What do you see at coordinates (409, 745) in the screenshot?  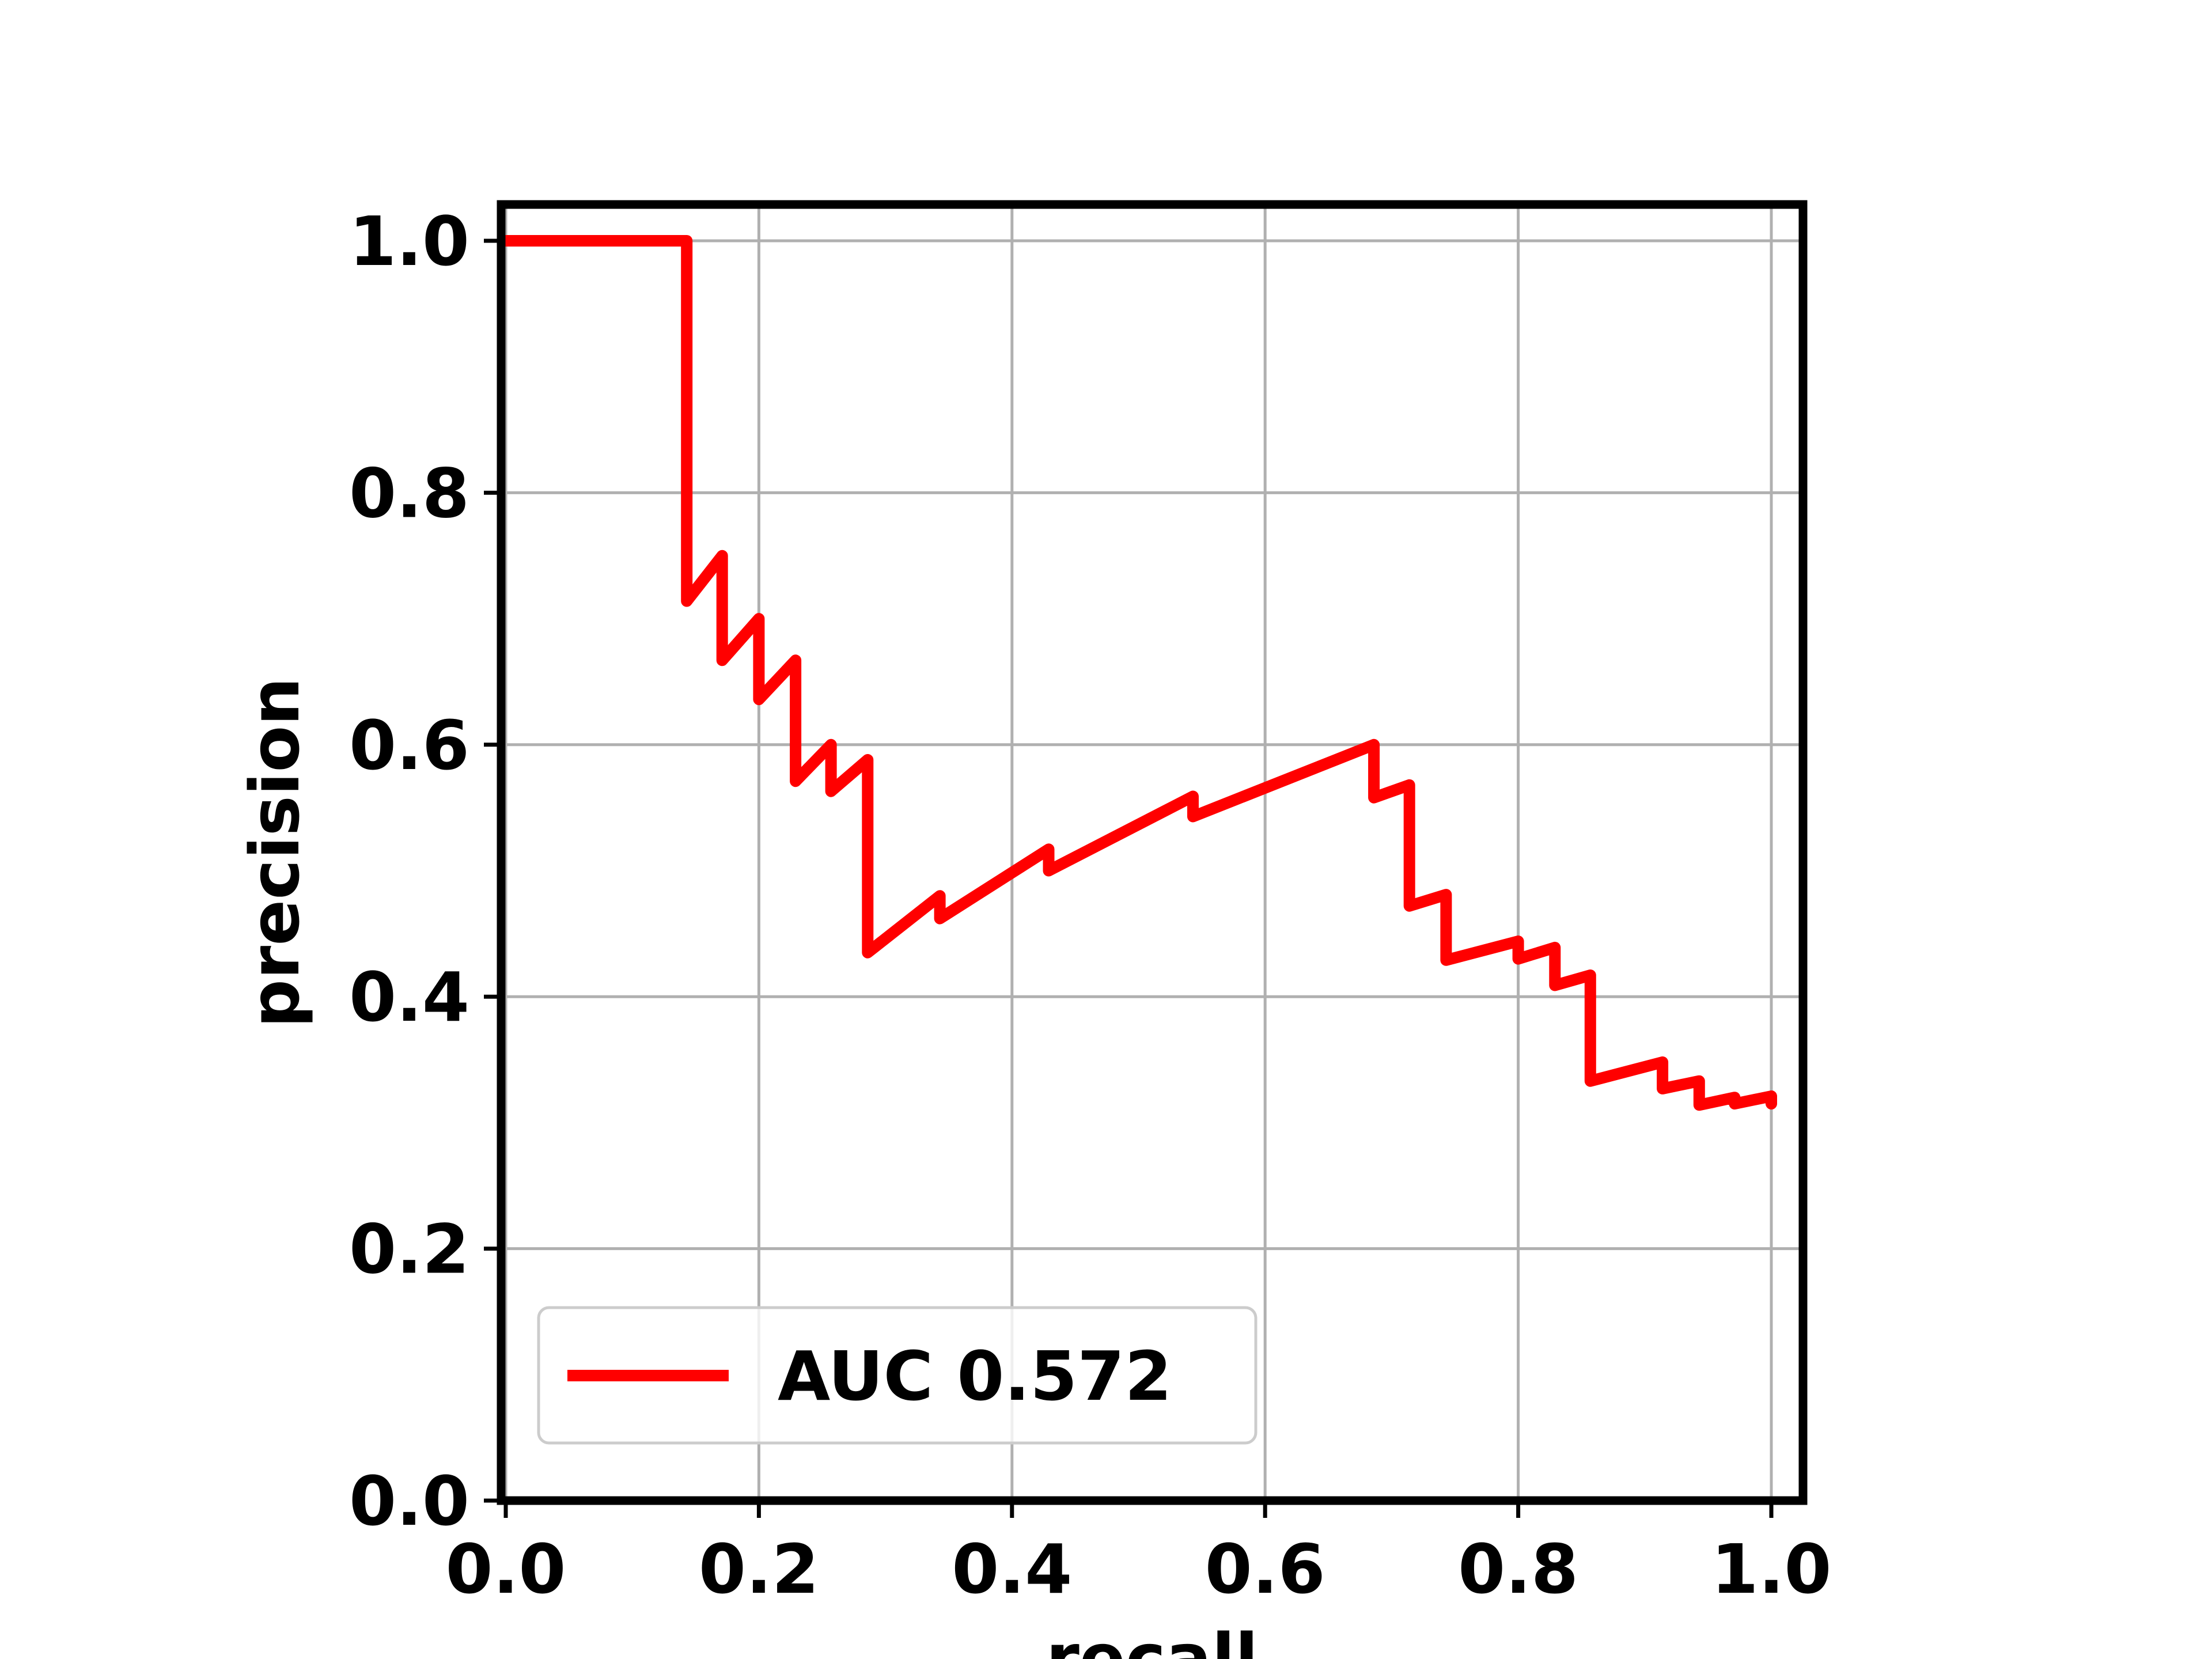 I see `y-tick-label-3: 0.6` at bounding box center [409, 745].